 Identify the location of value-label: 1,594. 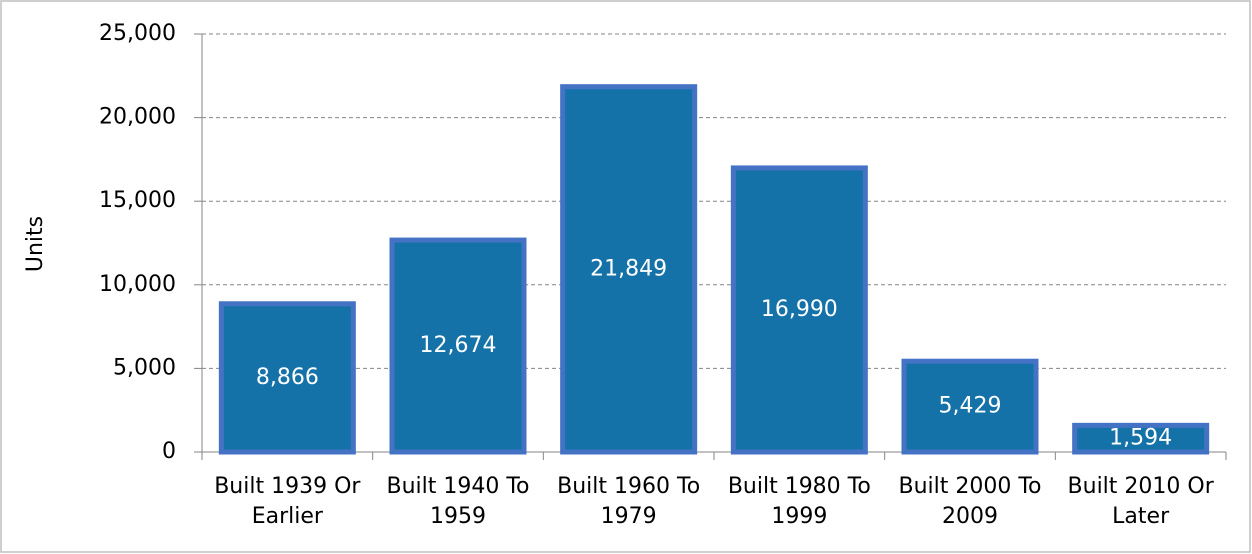
(1140, 438).